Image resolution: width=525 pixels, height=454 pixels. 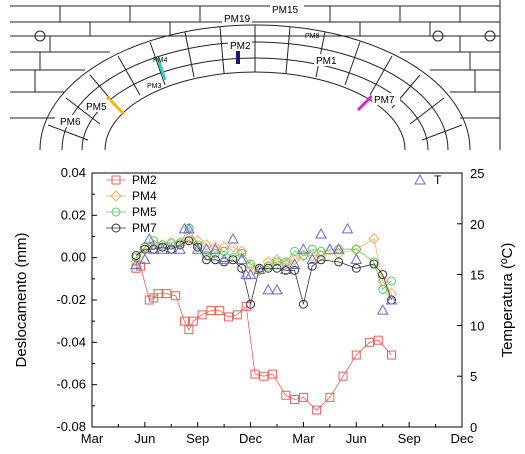 What do you see at coordinates (21, 299) in the screenshot?
I see `y-axis-title: Deslocamento (mm)` at bounding box center [21, 299].